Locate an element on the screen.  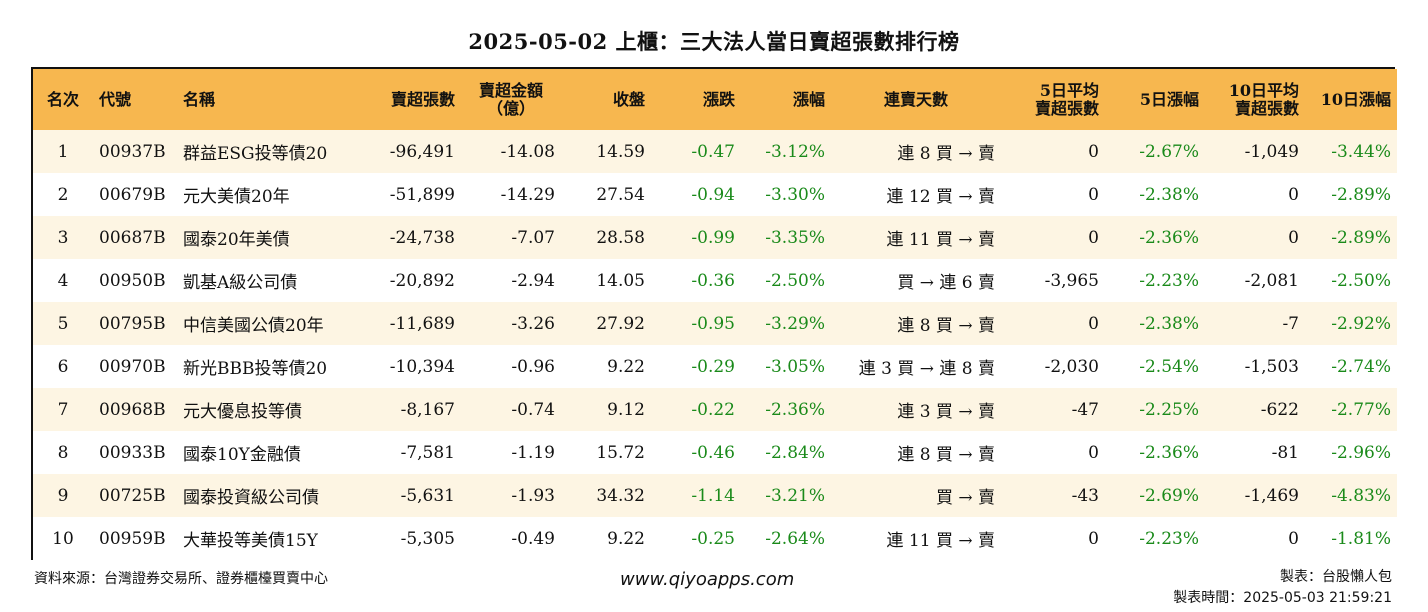
header-close: 收盤 is located at coordinates (628, 99).